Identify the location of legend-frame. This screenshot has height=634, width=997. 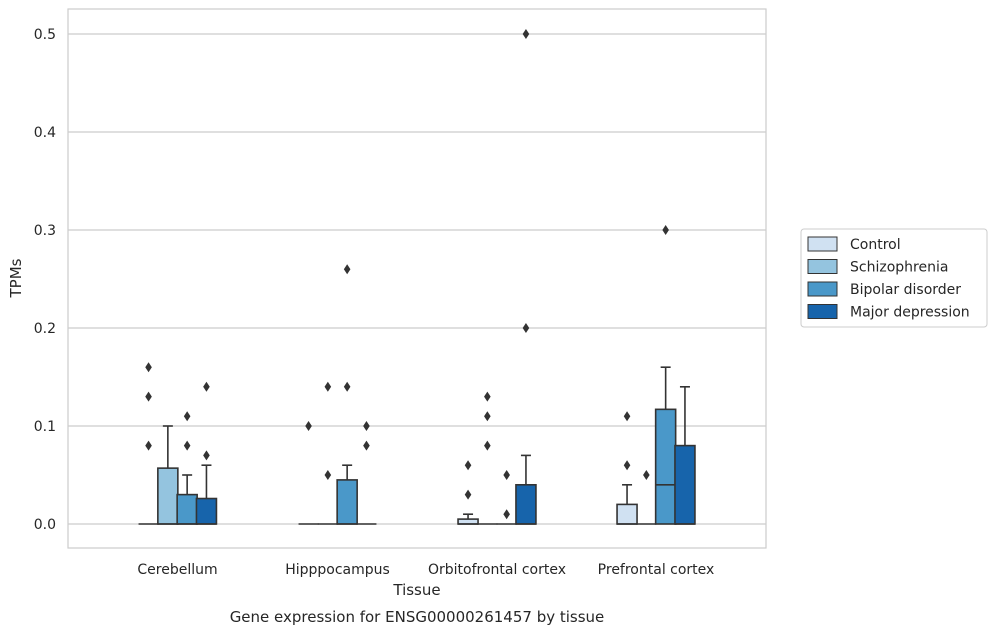
(894, 278).